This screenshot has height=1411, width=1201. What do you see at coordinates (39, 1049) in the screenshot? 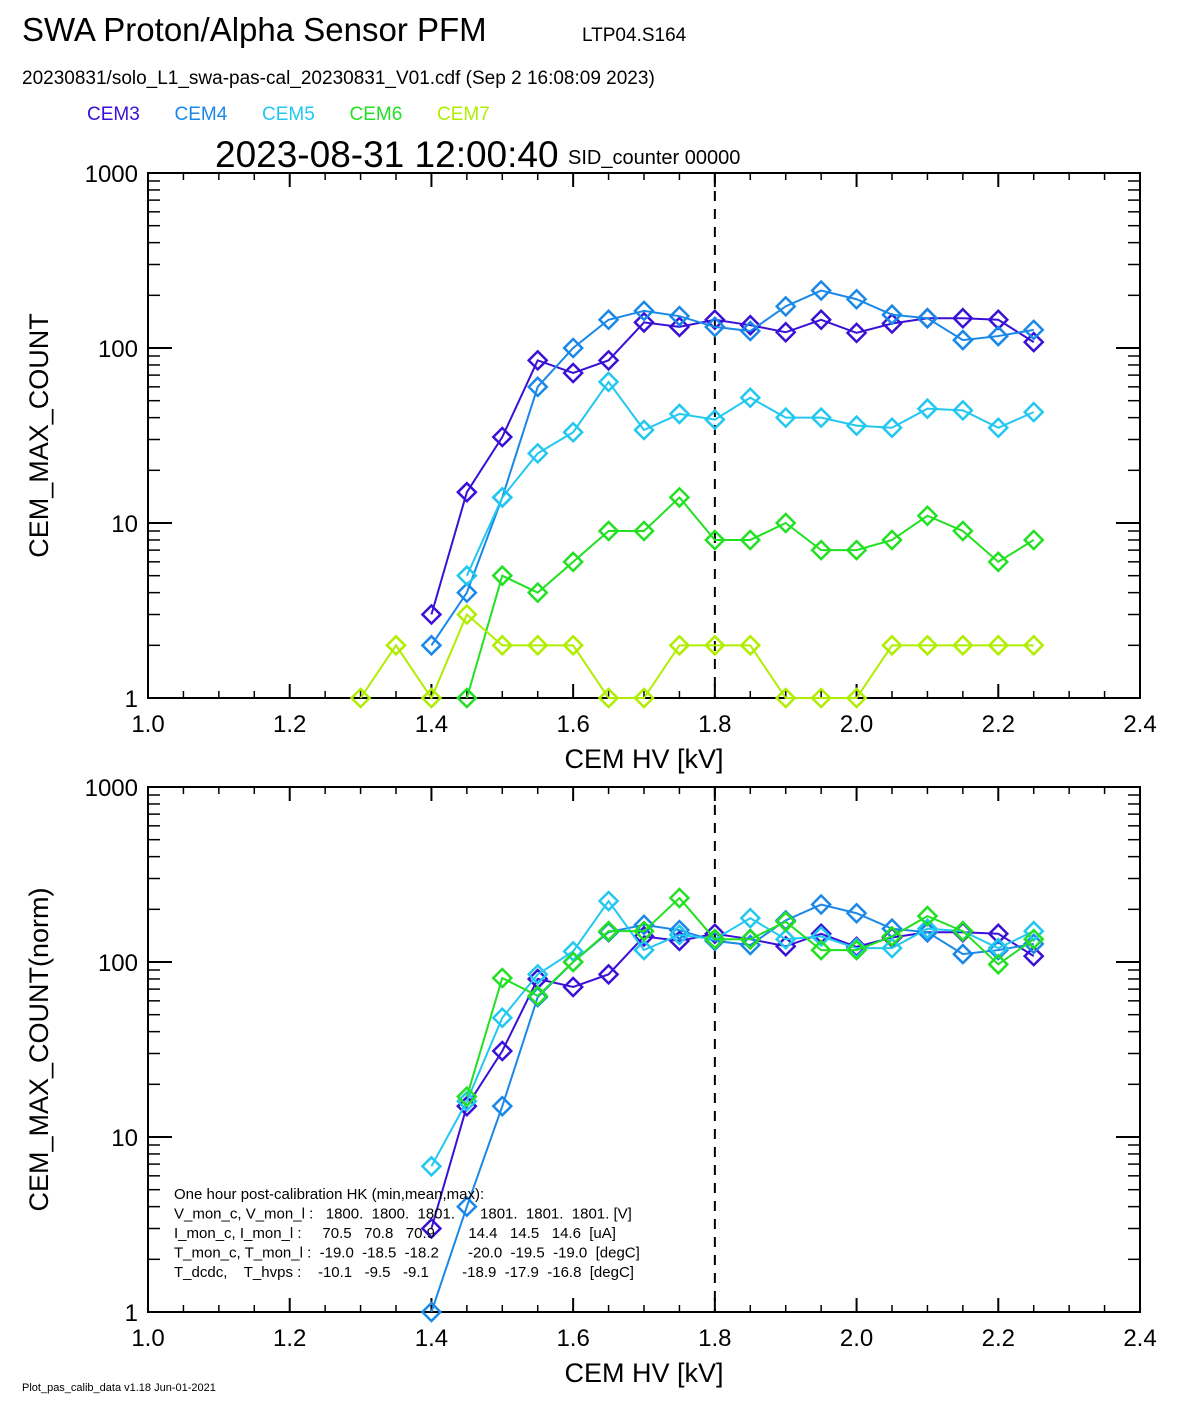
I see `y-axis-title: CEM_MAX_COUNT(norm)` at bounding box center [39, 1049].